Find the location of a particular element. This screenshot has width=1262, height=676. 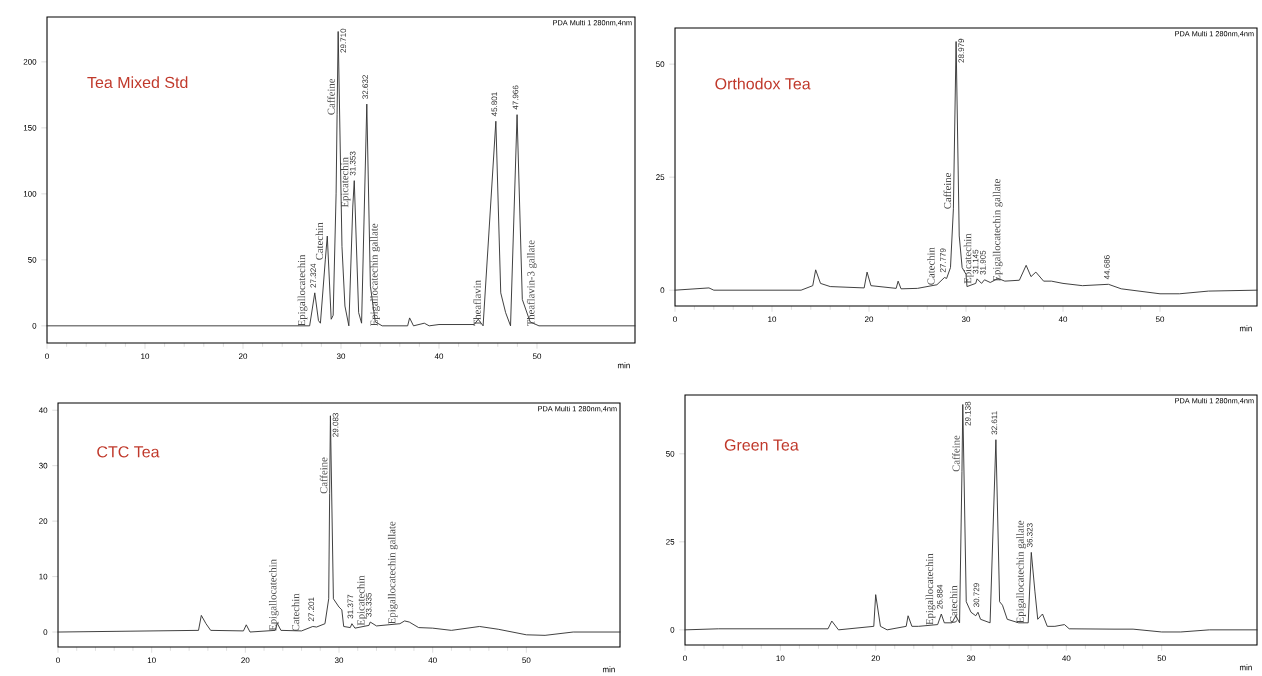

annotation: 31.905 is located at coordinates (983, 262).